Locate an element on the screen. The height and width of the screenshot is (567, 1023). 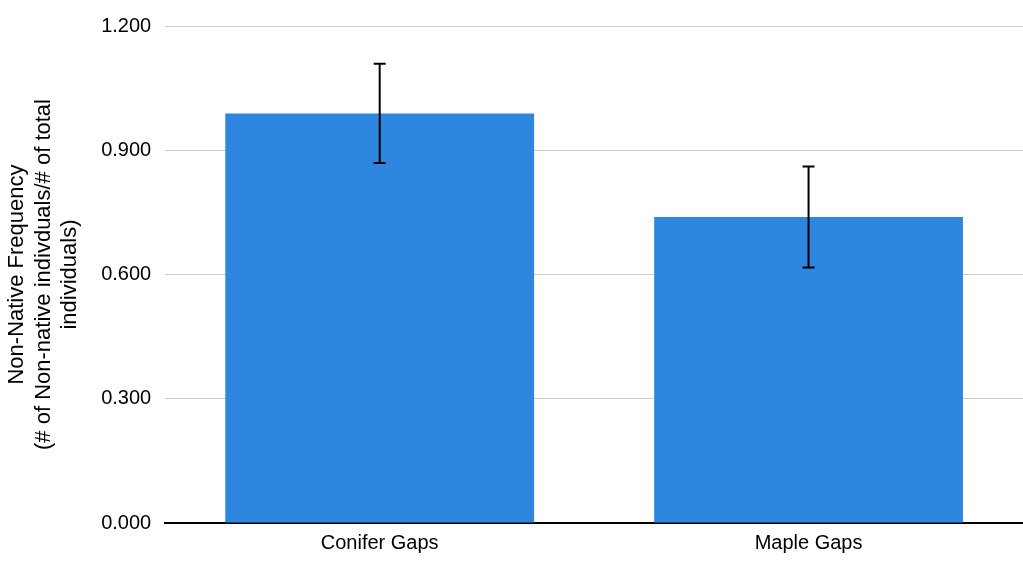
y-tick-label: 0.900 is located at coordinates (126, 148).